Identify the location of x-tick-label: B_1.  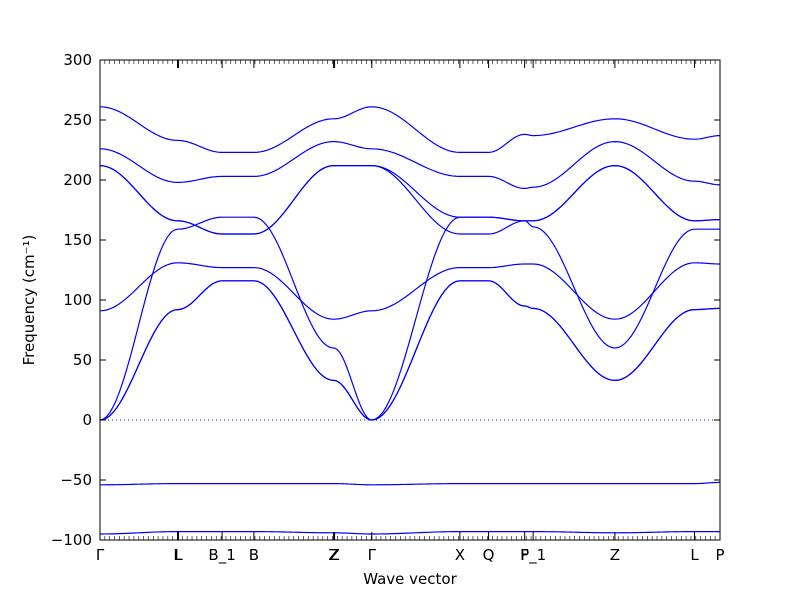
(221, 555).